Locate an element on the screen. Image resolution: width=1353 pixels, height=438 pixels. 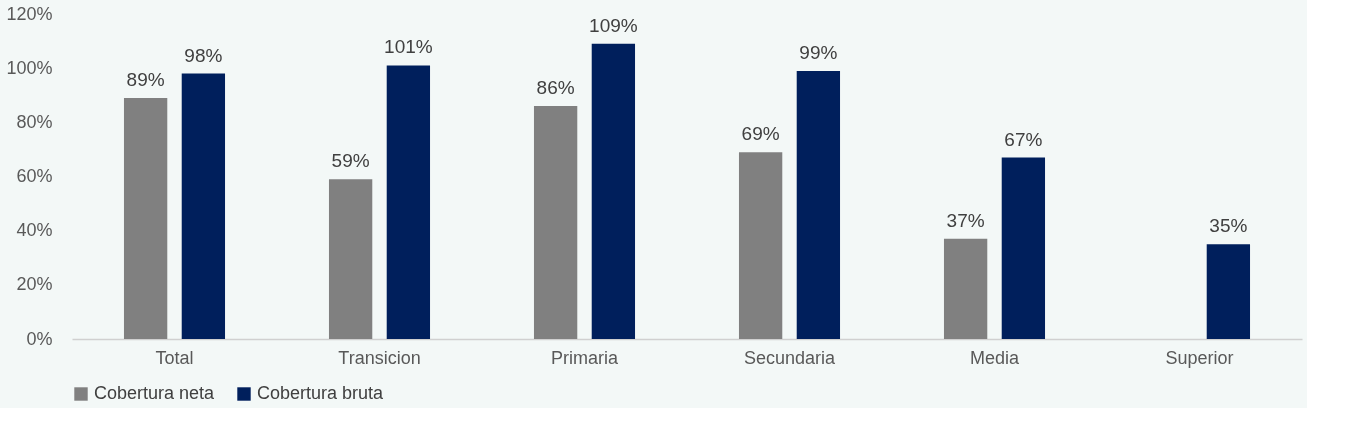
x-tick-label: Transicion is located at coordinates (379, 357).